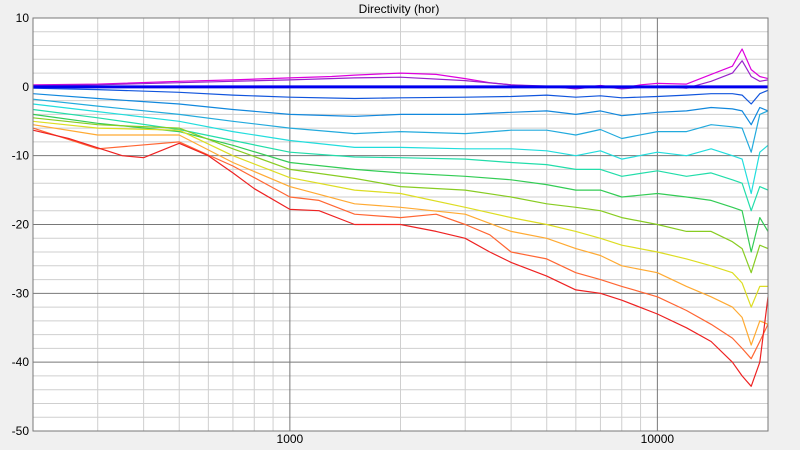  What do you see at coordinates (23, 18) in the screenshot?
I see `y-tick-label: 10` at bounding box center [23, 18].